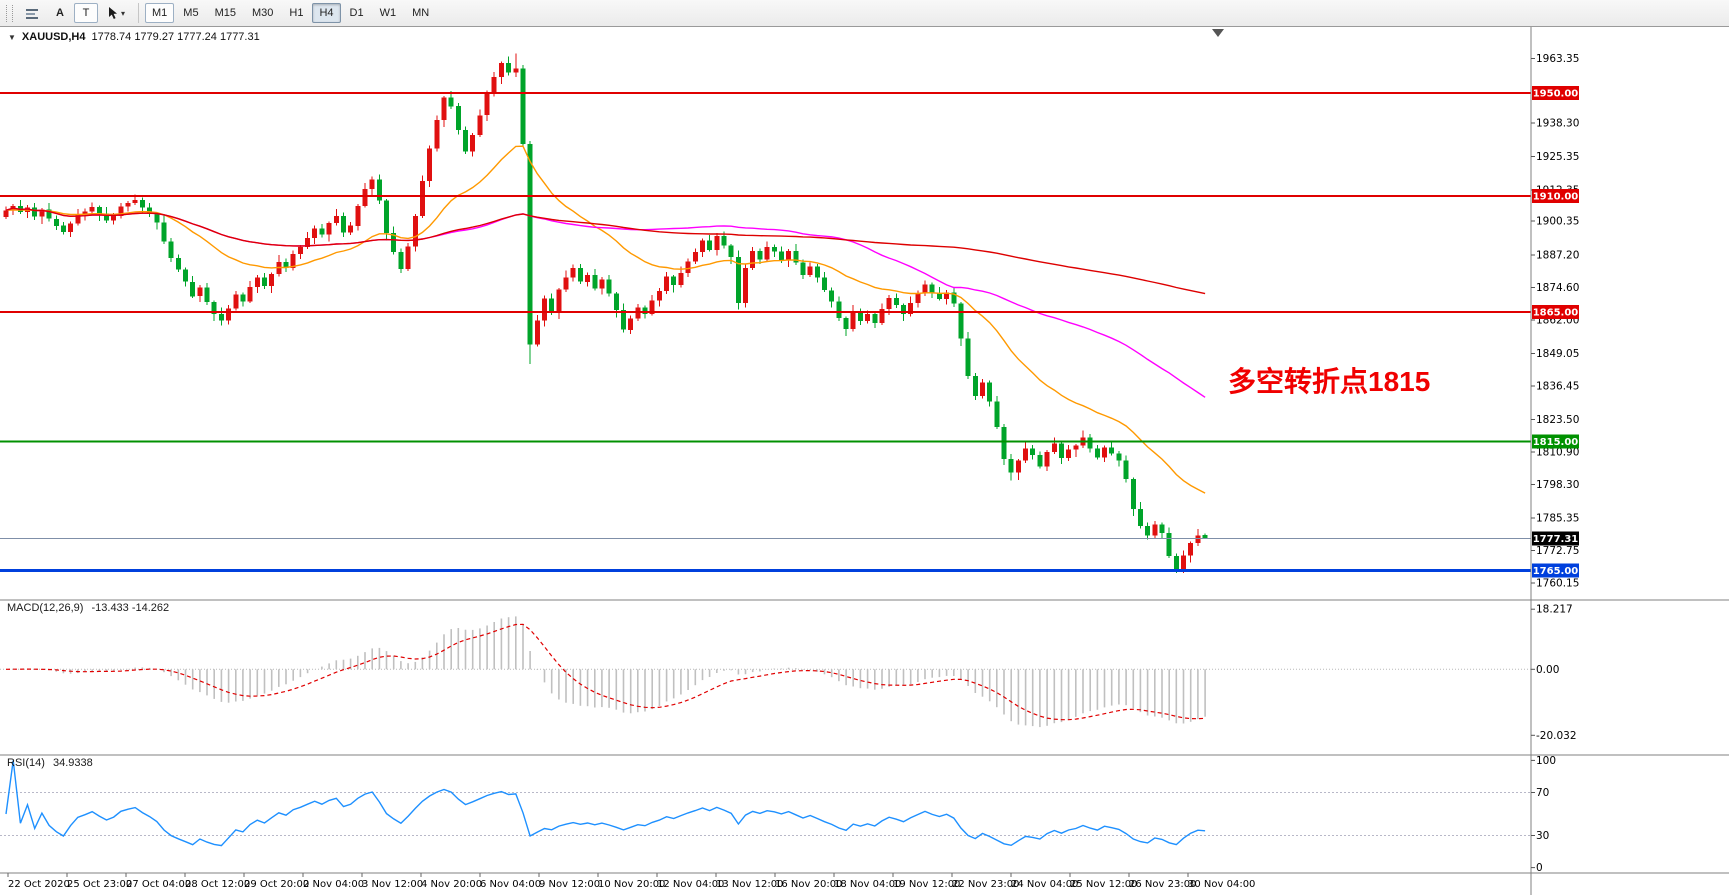  I want to click on chart-bars-button, so click(32, 13).